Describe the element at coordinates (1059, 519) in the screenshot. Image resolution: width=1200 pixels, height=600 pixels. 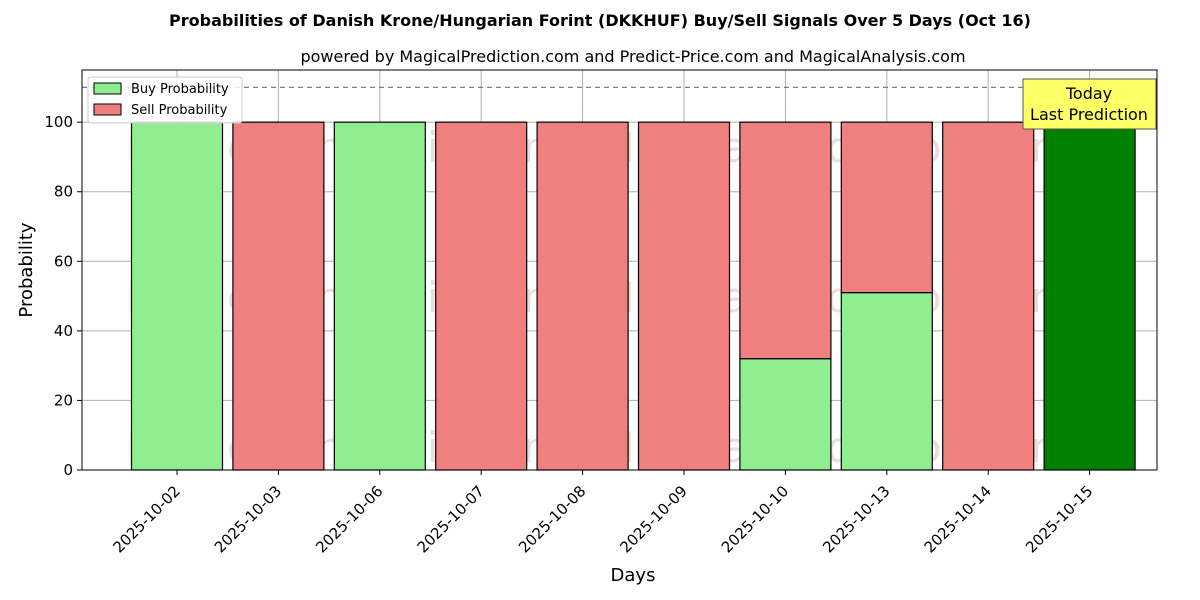
I see `x-tick-label: 2025-10-15` at that location.